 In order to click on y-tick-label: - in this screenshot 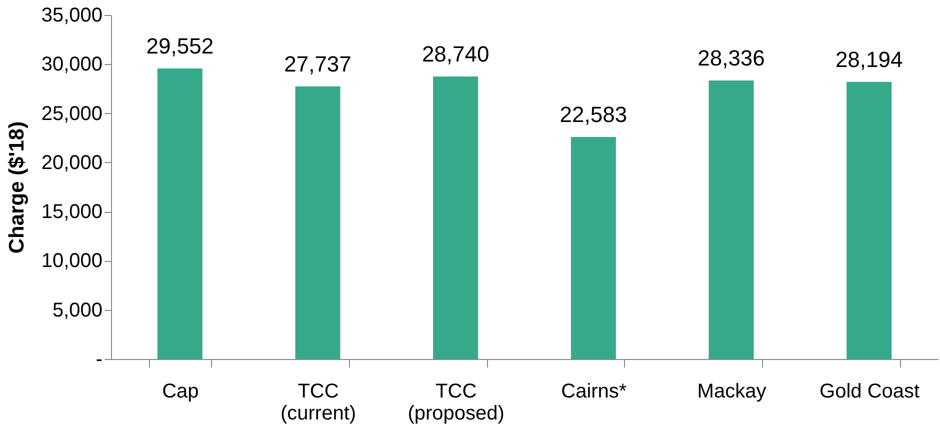, I will do `click(99, 359)`.